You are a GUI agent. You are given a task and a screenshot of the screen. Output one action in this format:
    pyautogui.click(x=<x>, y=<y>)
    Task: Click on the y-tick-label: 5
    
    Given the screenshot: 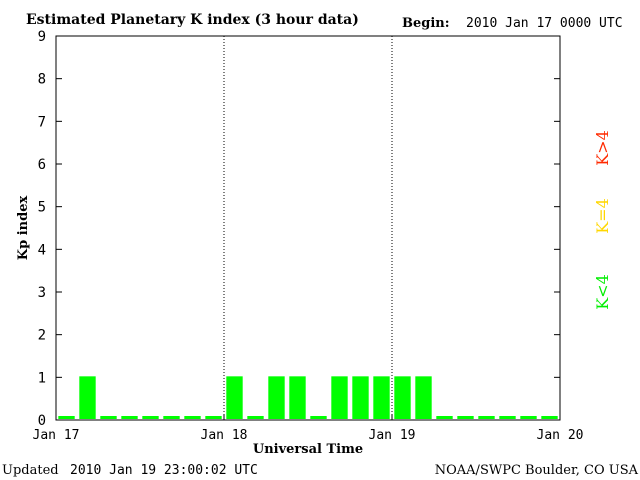 What is the action you would take?
    pyautogui.click(x=42, y=208)
    